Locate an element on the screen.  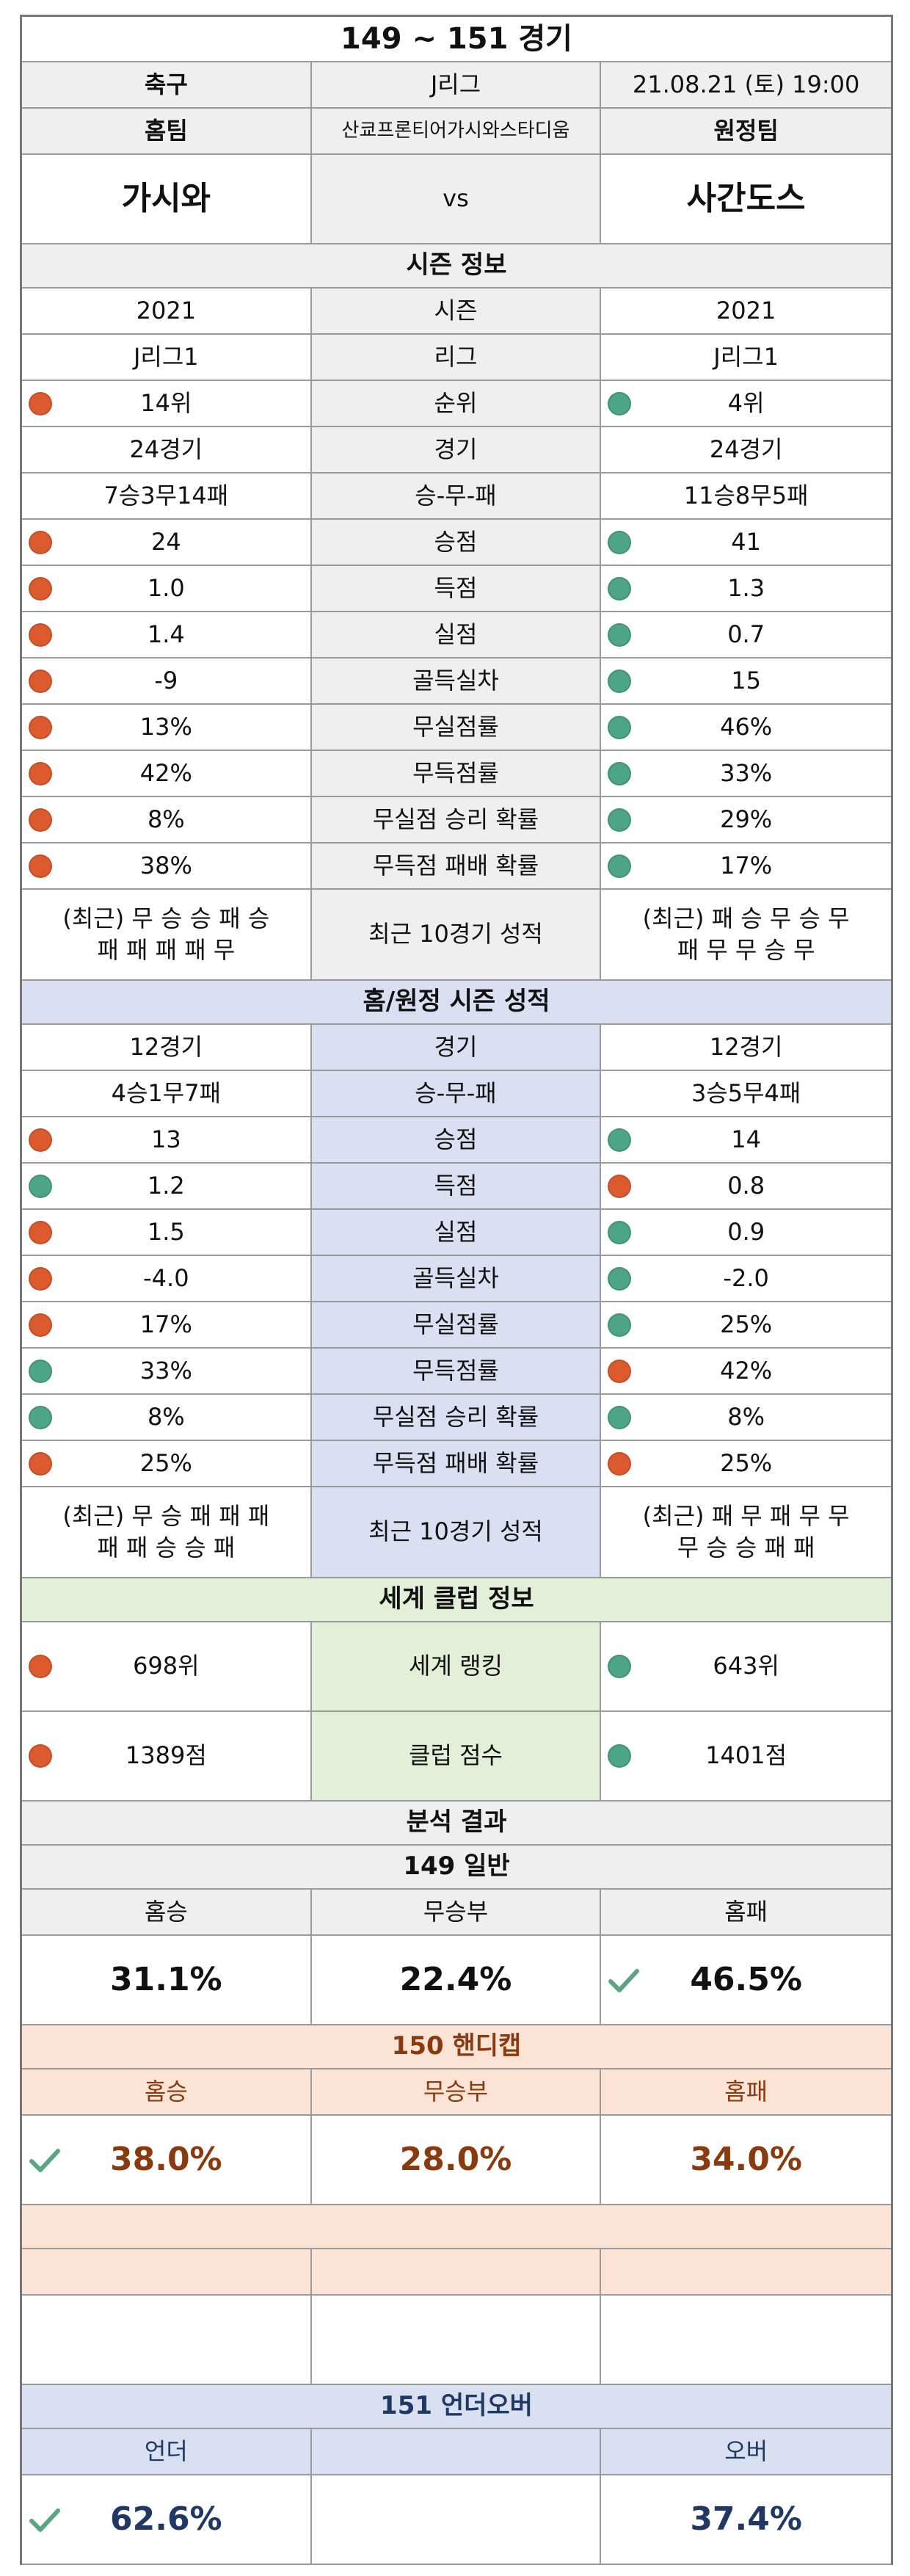
away-stat-value: 11승8무5패 is located at coordinates (746, 495).